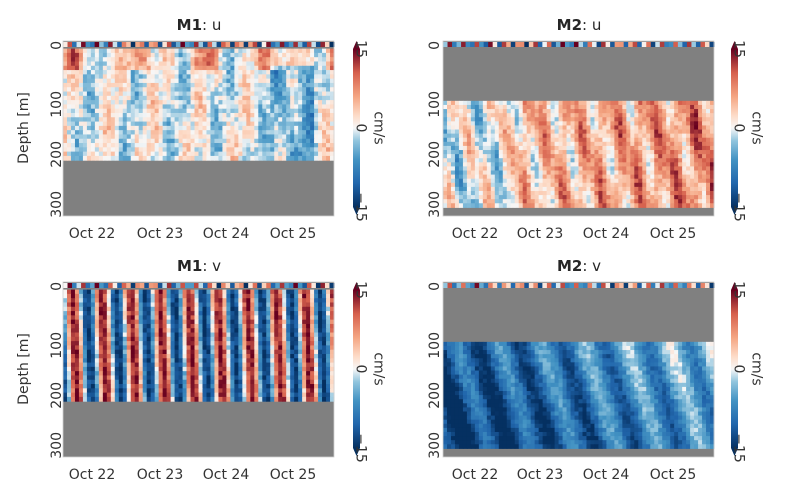  What do you see at coordinates (360, 49) in the screenshot?
I see `colorbar-tick-label: 15` at bounding box center [360, 49].